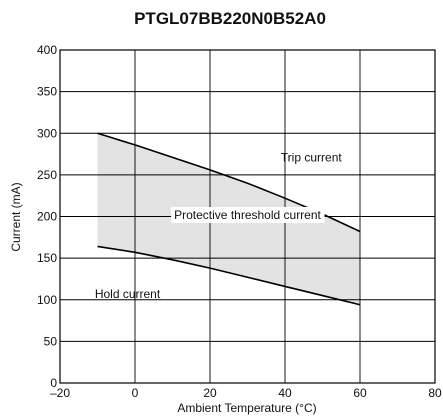 Image resolution: width=443 pixels, height=418 pixels. What do you see at coordinates (246, 408) in the screenshot?
I see `x-axis-label: Ambient Temperature (°C)` at bounding box center [246, 408].